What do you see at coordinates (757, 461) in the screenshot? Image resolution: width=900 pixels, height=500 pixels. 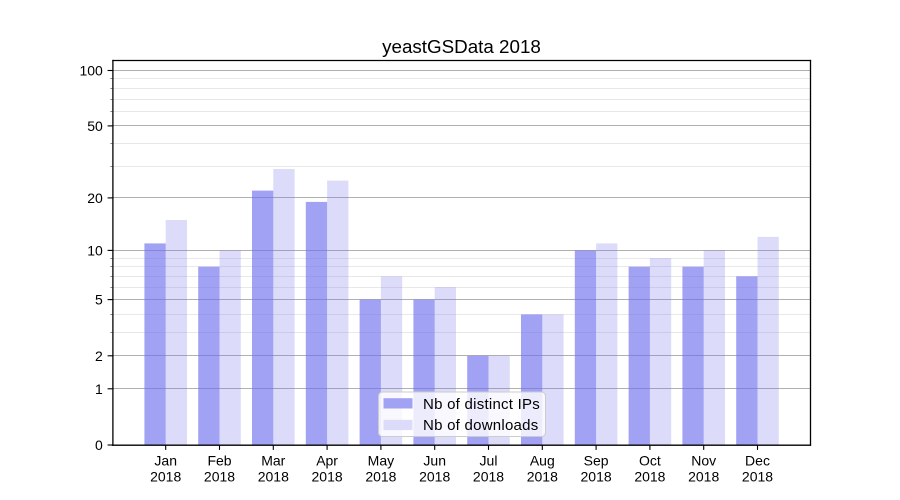 I see `svg-text: Dec` at bounding box center [757, 461].